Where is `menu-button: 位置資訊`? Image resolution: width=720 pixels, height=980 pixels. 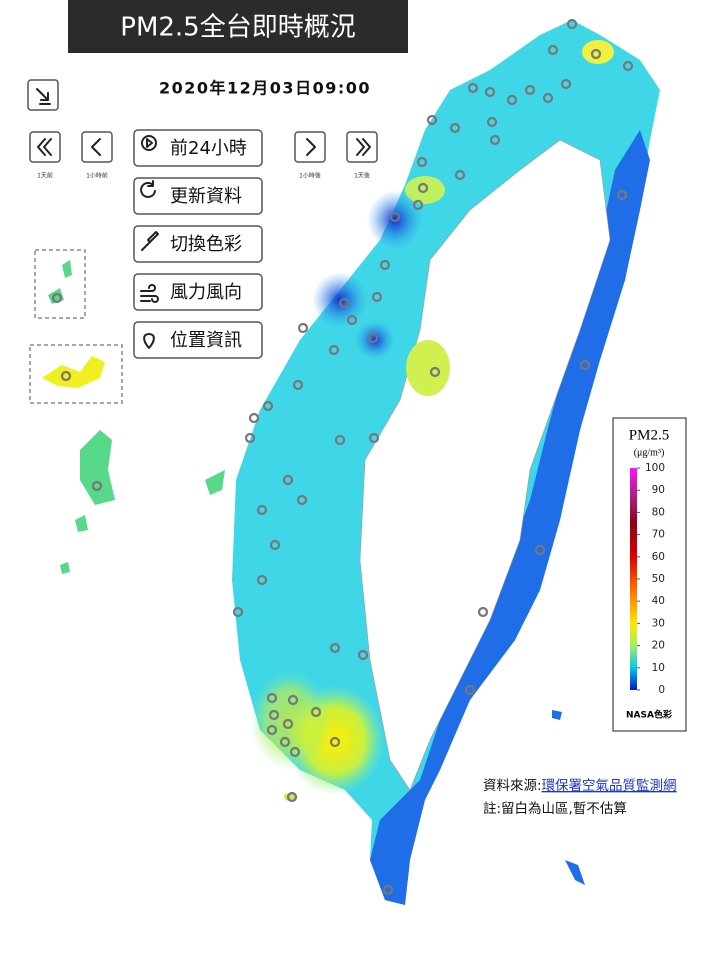 menu-button: 位置資訊 is located at coordinates (198, 340).